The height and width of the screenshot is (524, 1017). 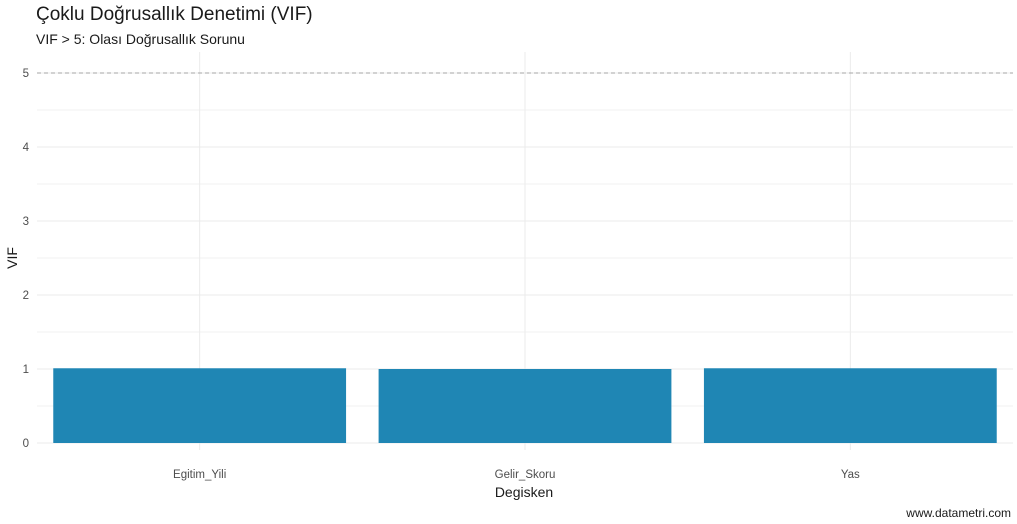 I want to click on y-tick-label: 5, so click(x=26, y=74).